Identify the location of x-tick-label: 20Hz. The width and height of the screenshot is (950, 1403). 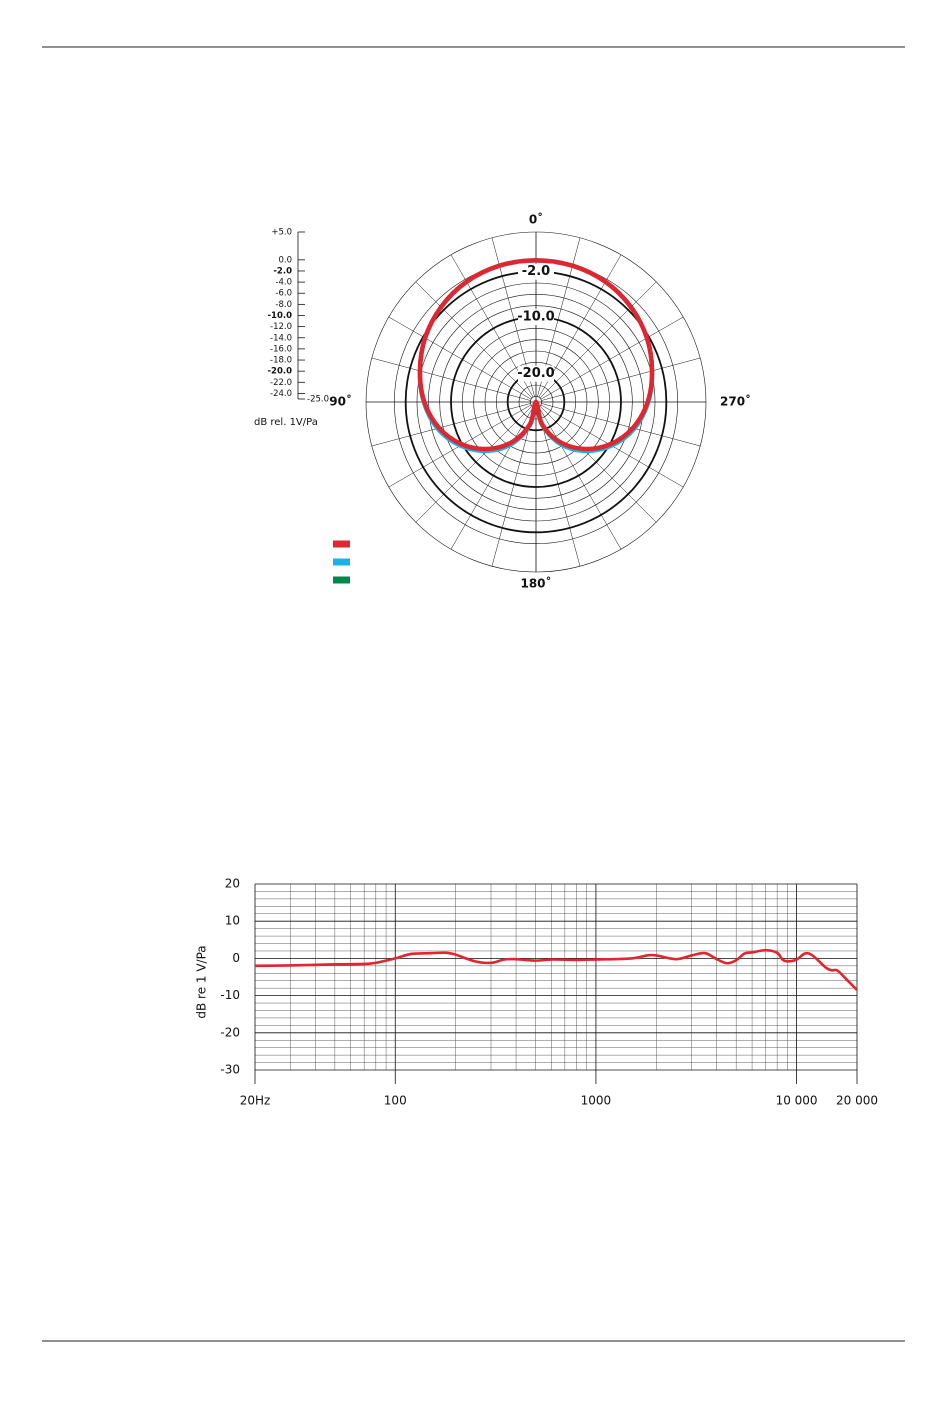
(255, 1101).